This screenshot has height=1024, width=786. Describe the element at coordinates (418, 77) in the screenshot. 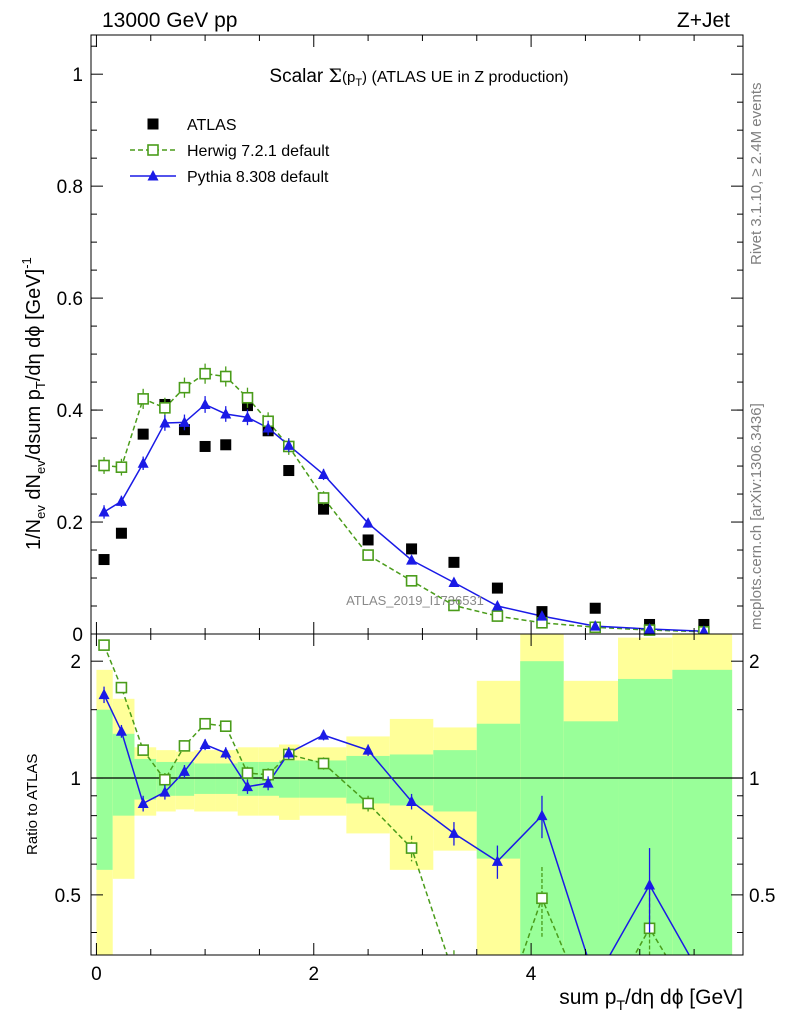

I see `main-title: Scalar Σ(pT) (ATLAS UE in Z production)` at that location.